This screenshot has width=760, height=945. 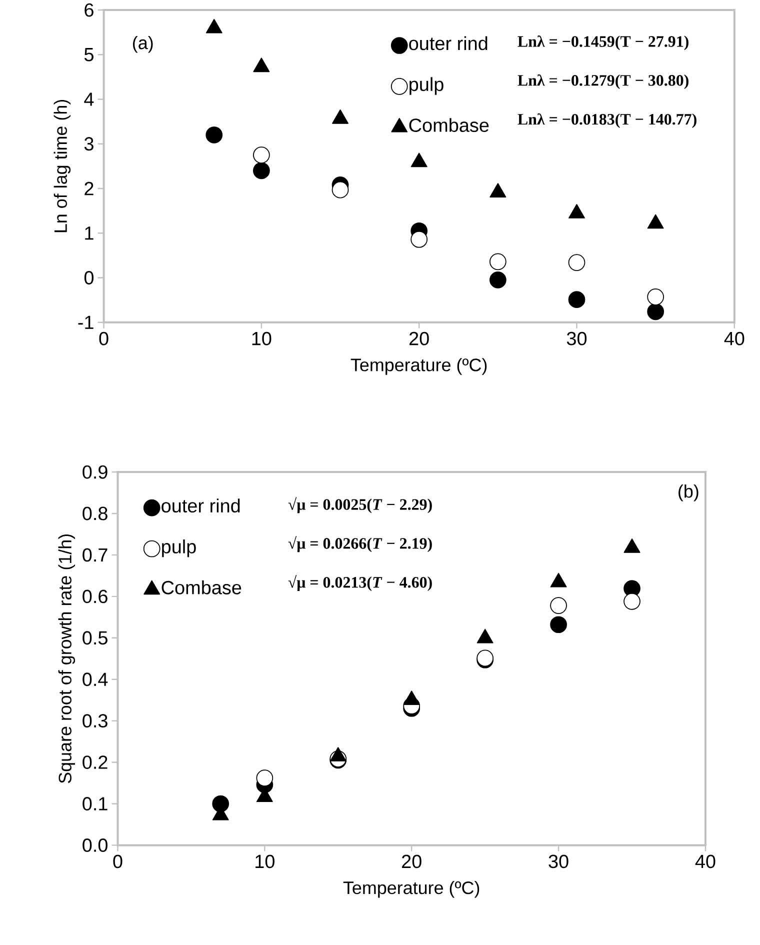 I want to click on y-tick-label: 4, so click(x=89, y=99).